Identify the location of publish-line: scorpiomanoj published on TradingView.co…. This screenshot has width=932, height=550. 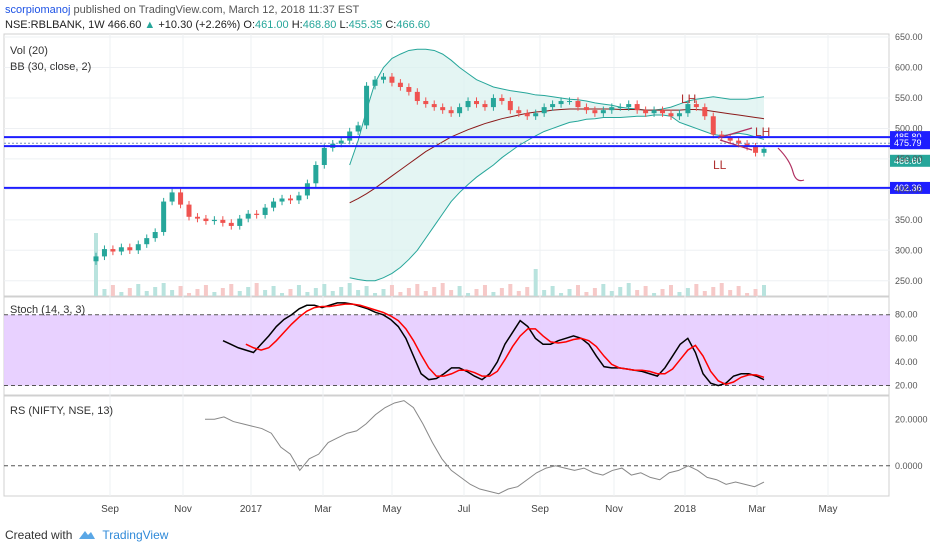
(182, 10).